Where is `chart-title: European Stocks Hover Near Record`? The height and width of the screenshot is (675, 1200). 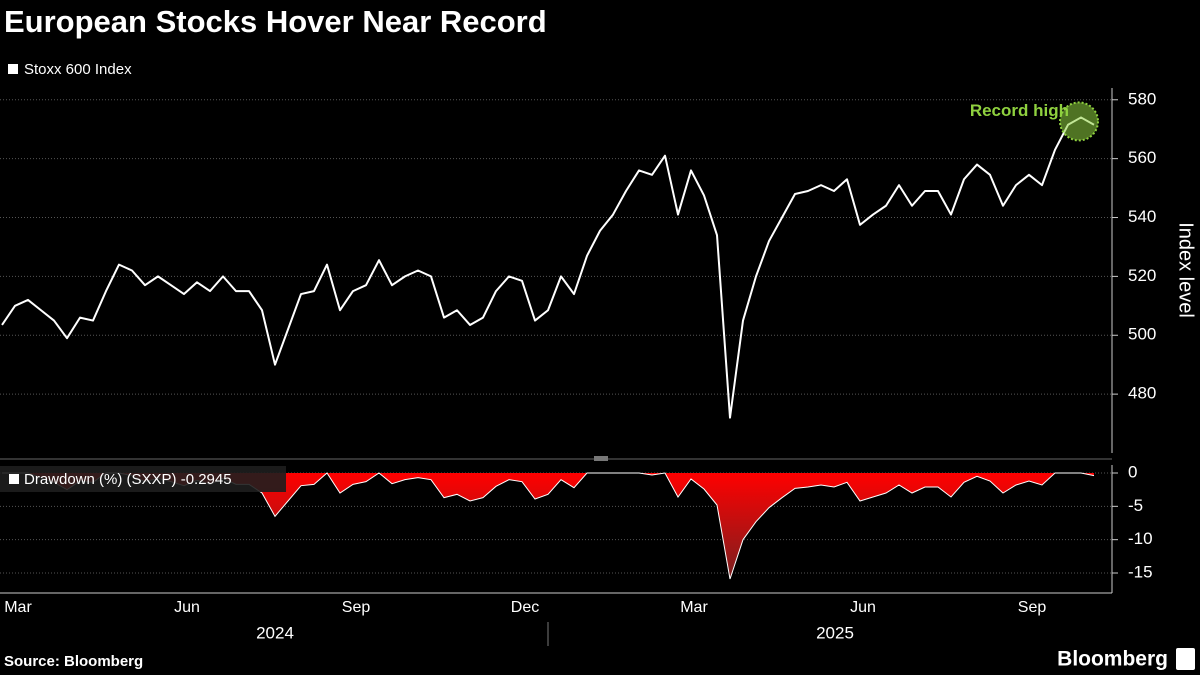
chart-title: European Stocks Hover Near Record is located at coordinates (275, 21).